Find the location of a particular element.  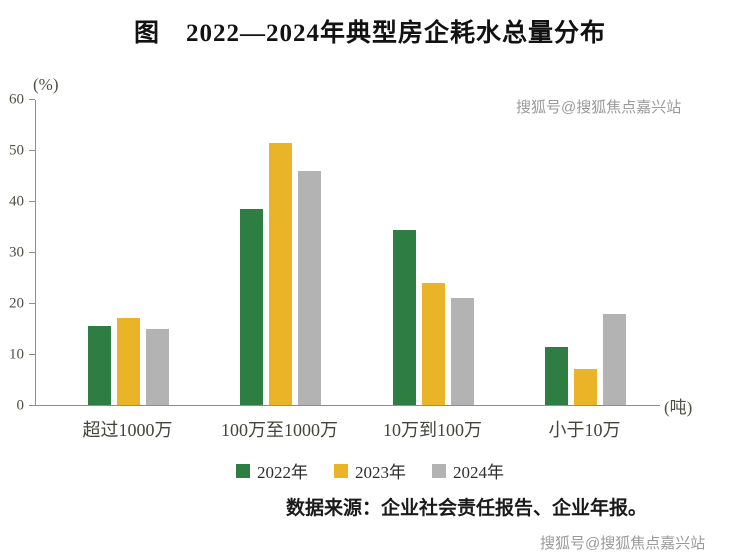

legend: 2022年 2023年 2024年 is located at coordinates (370, 470).